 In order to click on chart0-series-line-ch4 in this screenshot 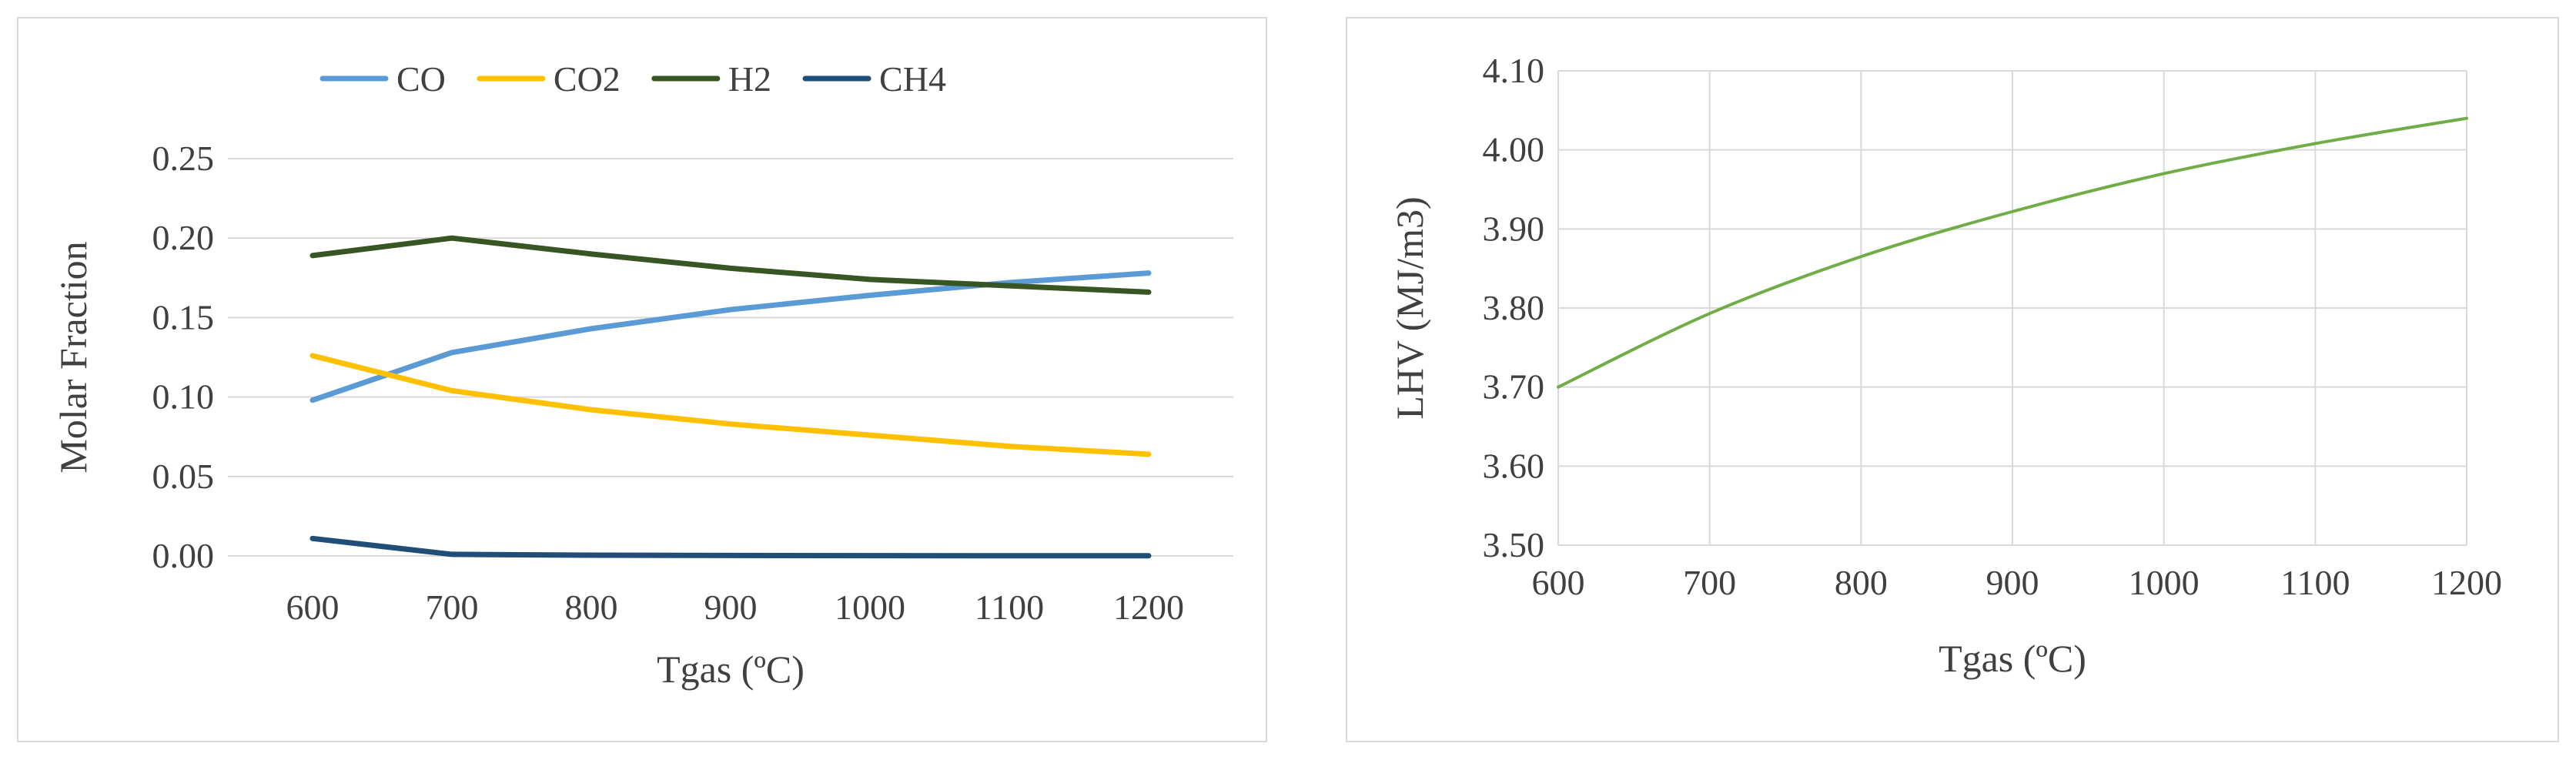, I will do `click(730, 547)`.